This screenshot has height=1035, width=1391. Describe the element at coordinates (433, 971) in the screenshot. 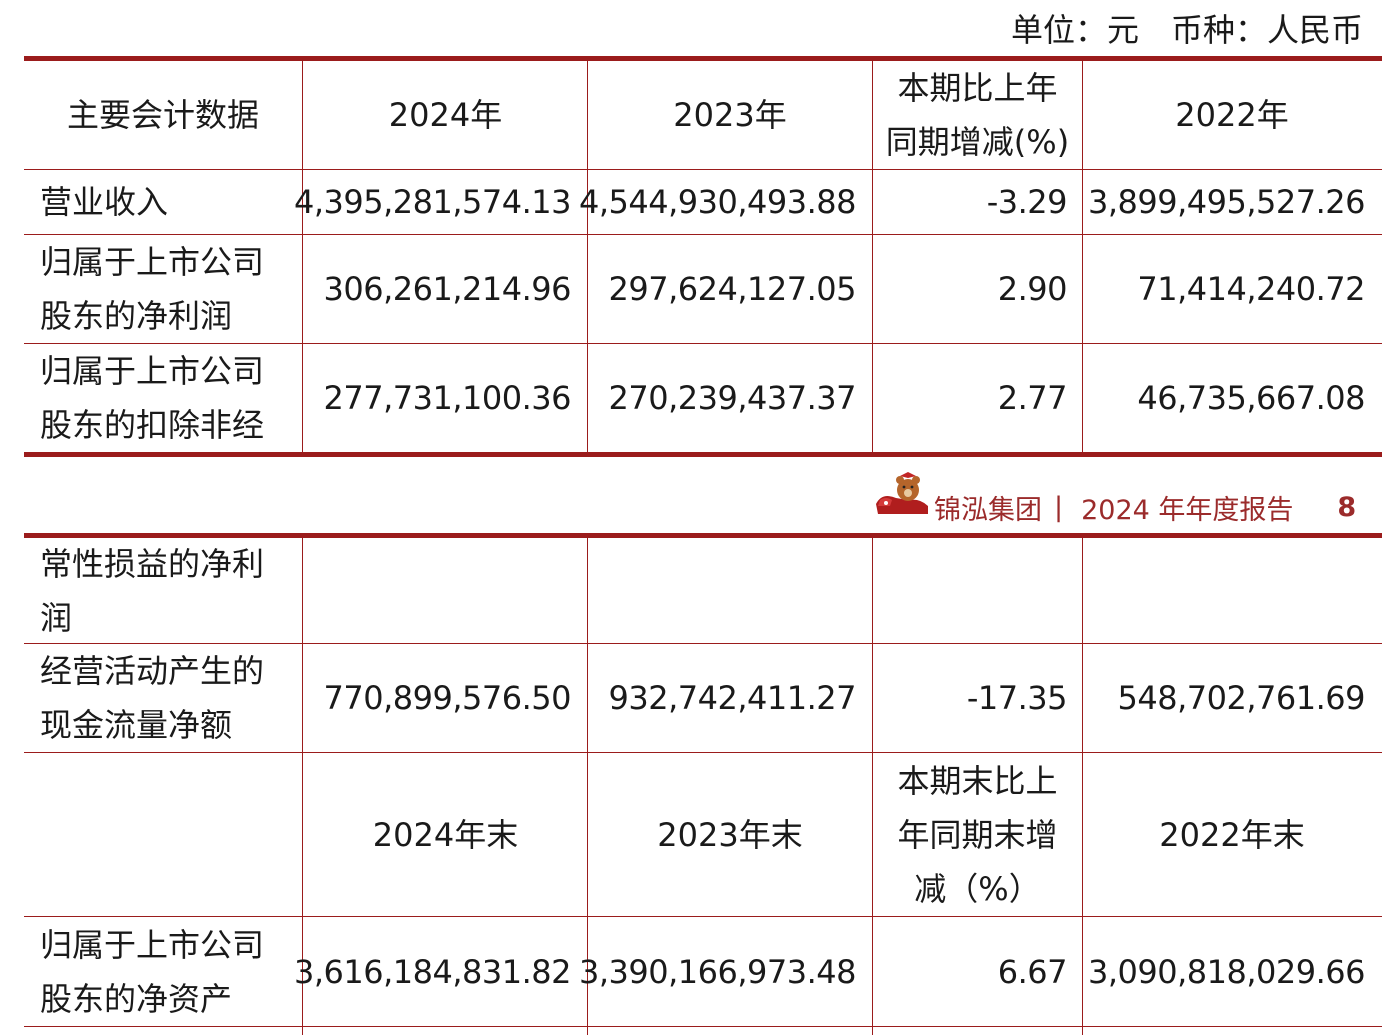

I see `net-assets-2024: 3,616,184,831.82` at that location.